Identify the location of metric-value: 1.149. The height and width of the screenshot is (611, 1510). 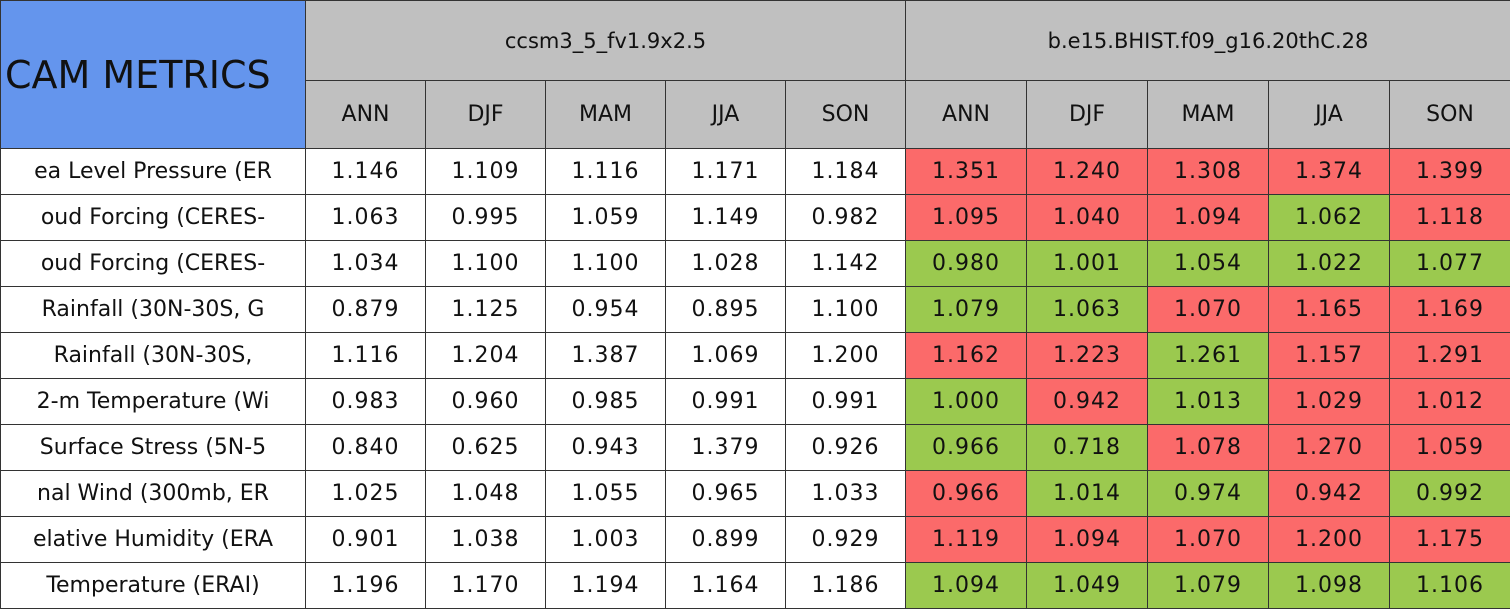
(725, 217).